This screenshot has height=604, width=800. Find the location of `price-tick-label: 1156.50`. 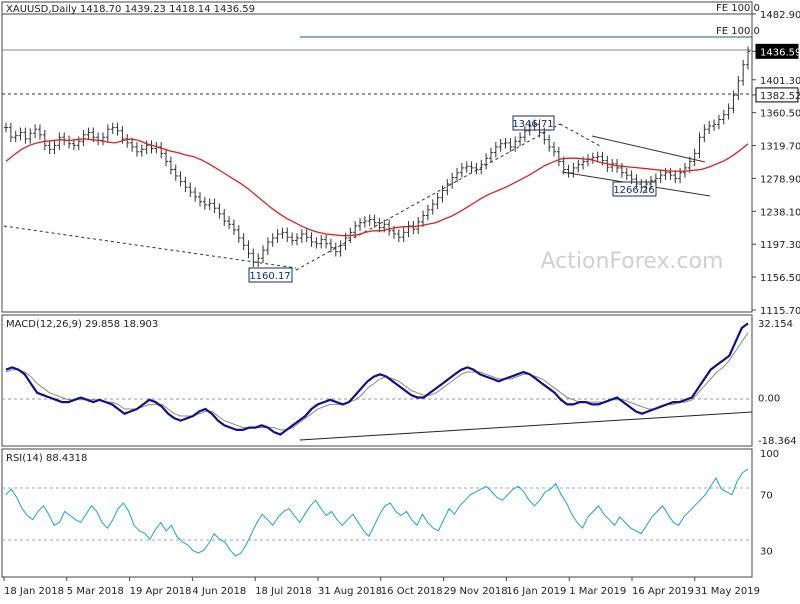

price-tick-label: 1156.50 is located at coordinates (776, 278).